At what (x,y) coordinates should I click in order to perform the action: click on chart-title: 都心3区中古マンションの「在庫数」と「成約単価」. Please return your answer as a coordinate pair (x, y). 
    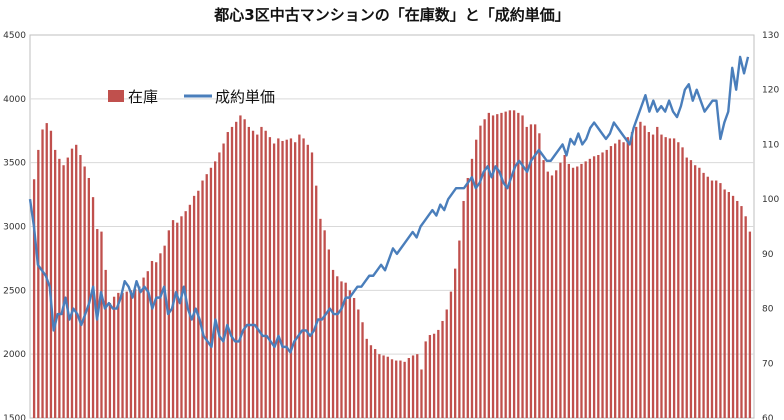
    Looking at the image, I should click on (391, 15).